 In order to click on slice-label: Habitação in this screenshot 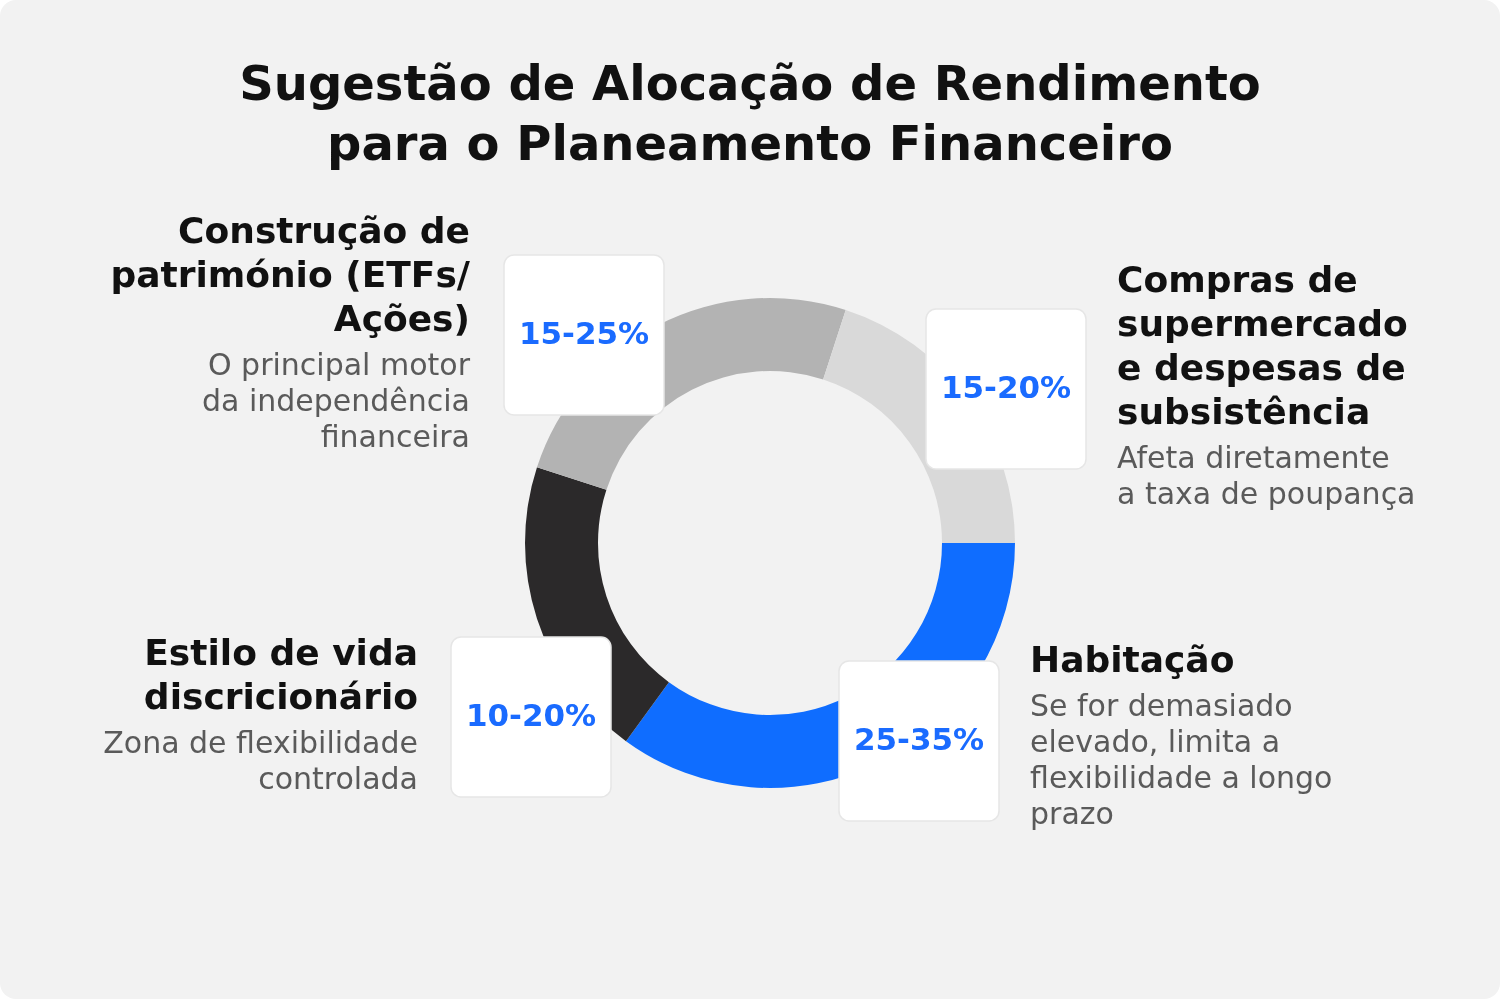, I will do `click(1132, 659)`.